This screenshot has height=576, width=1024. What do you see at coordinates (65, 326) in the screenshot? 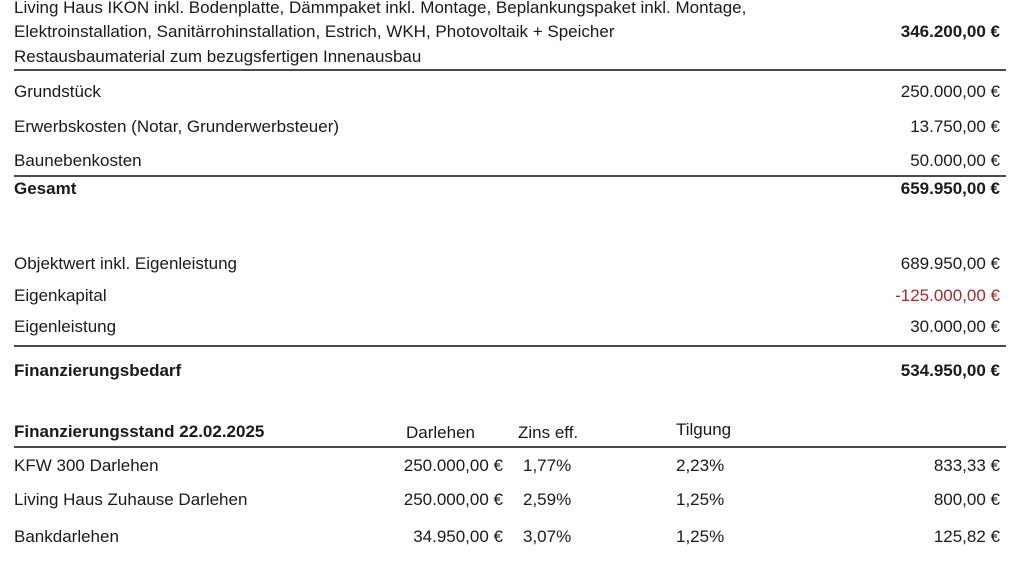
I see `financing-item-label: Eigenleistung` at bounding box center [65, 326].